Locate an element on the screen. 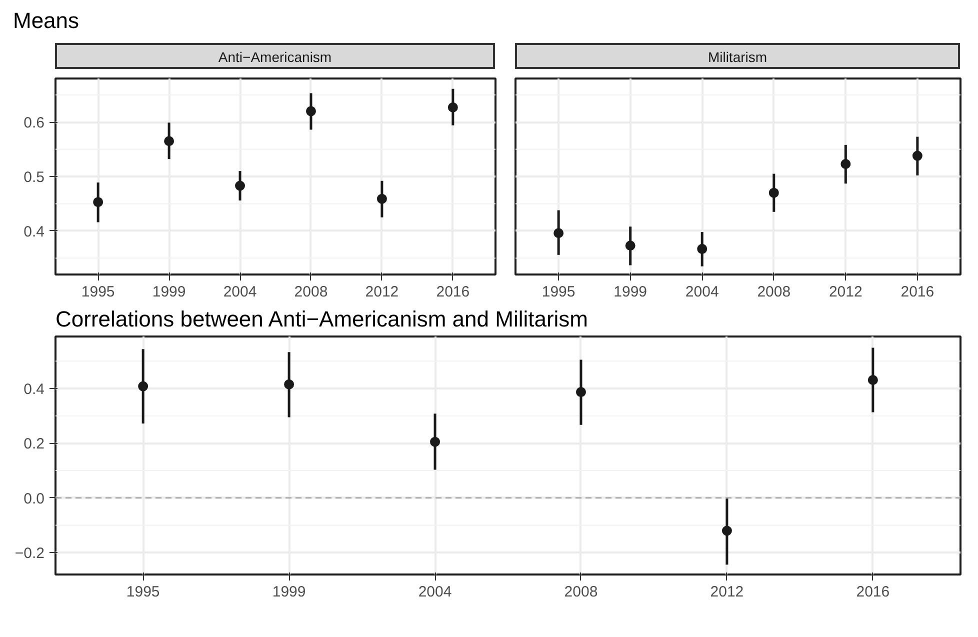 The image size is (978, 637). y-tick-label: 0.5 is located at coordinates (34, 177).